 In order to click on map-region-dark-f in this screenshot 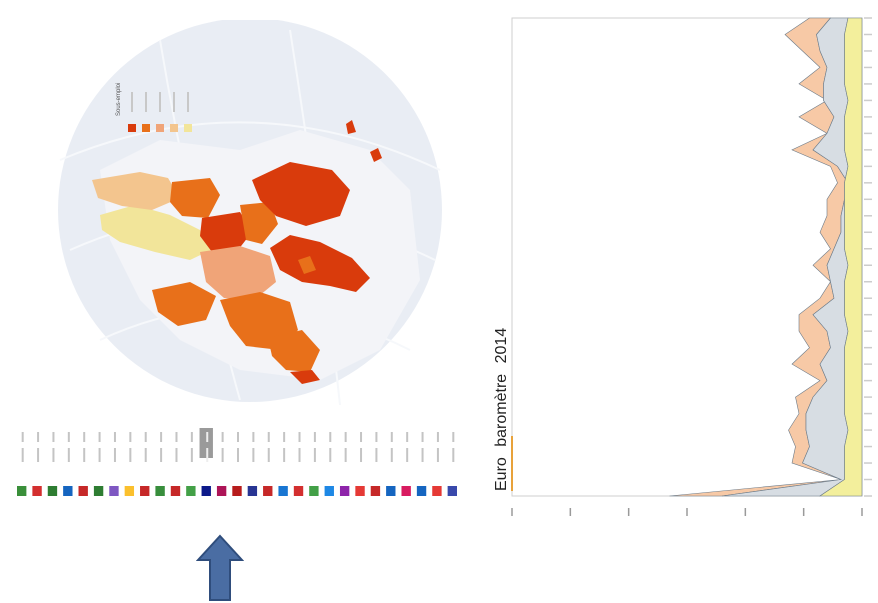, I will do `click(307, 265)`.